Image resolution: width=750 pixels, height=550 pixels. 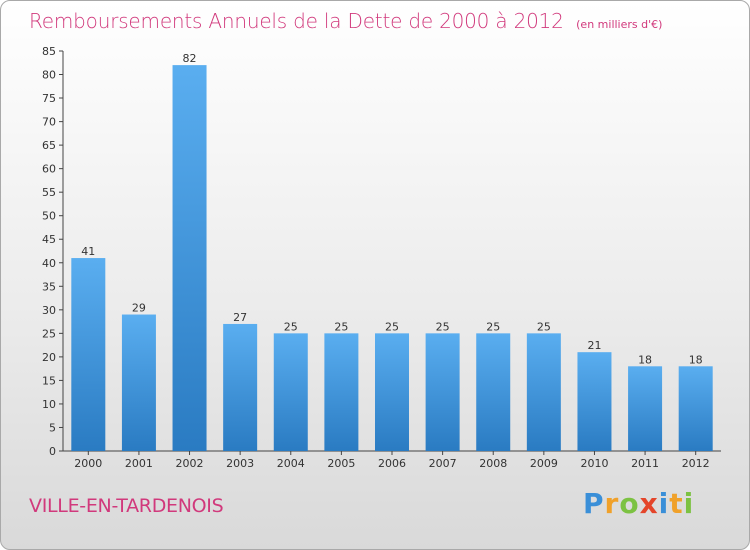 I want to click on y-tick-label: 85, so click(x=49, y=51).